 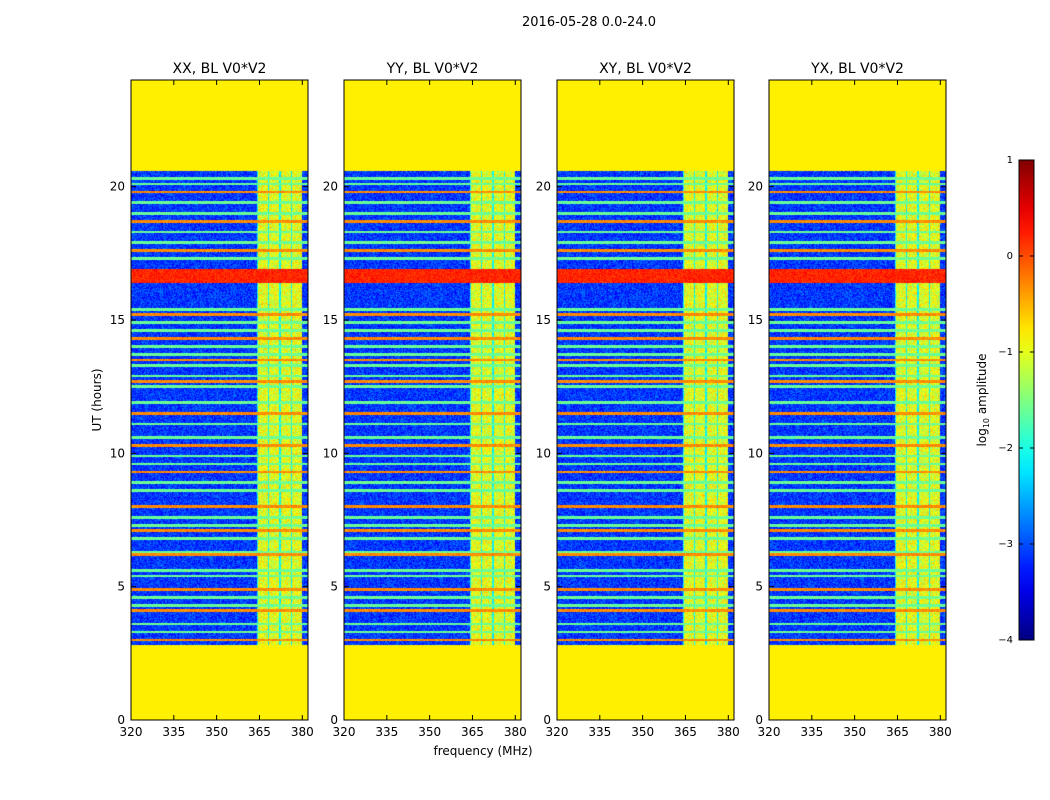 What do you see at coordinates (645, 69) in the screenshot?
I see `panel-title: XY, BL V0*V2` at bounding box center [645, 69].